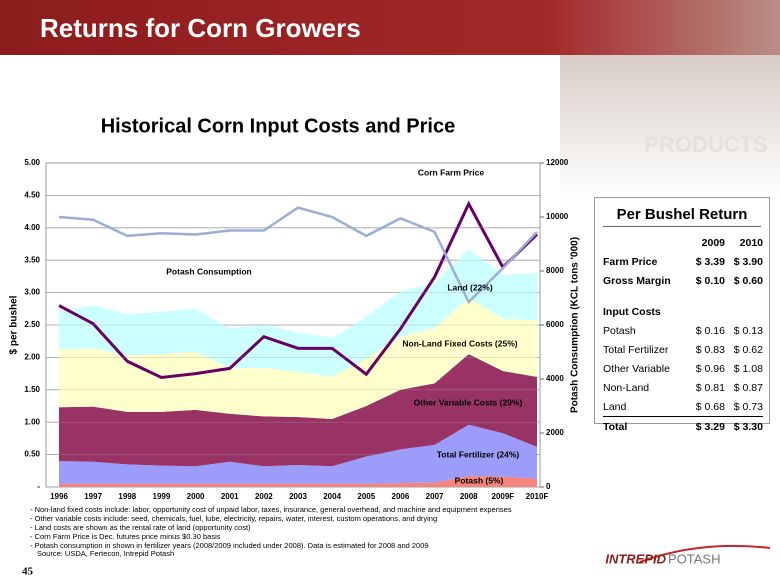 This screenshot has height=585, width=780. Describe the element at coordinates (503, 496) in the screenshot. I see `x-tick-label: 2009F` at that location.